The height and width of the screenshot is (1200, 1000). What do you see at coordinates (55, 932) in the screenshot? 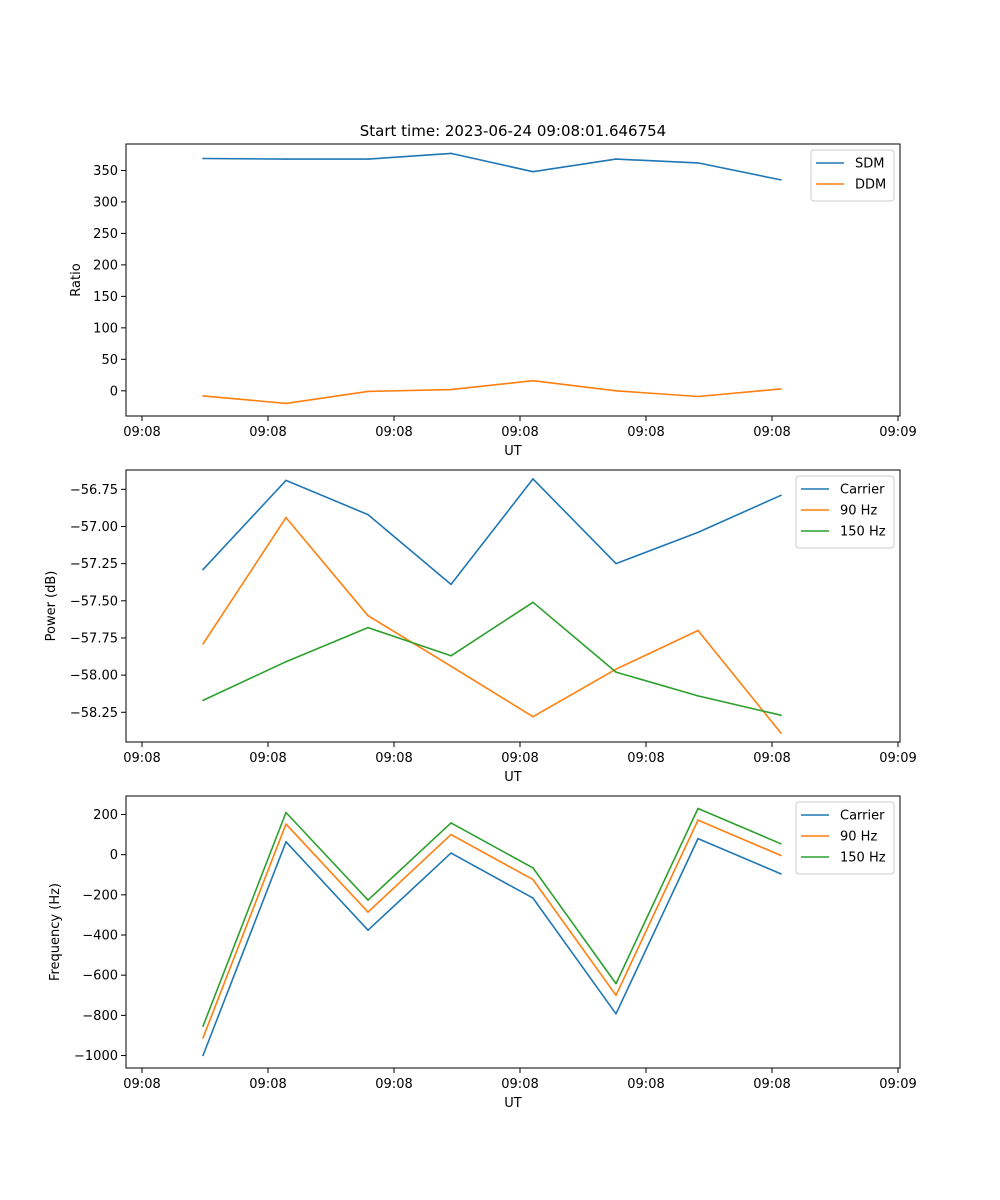
I see `y-axis-label: Frequency (Hz)` at bounding box center [55, 932].